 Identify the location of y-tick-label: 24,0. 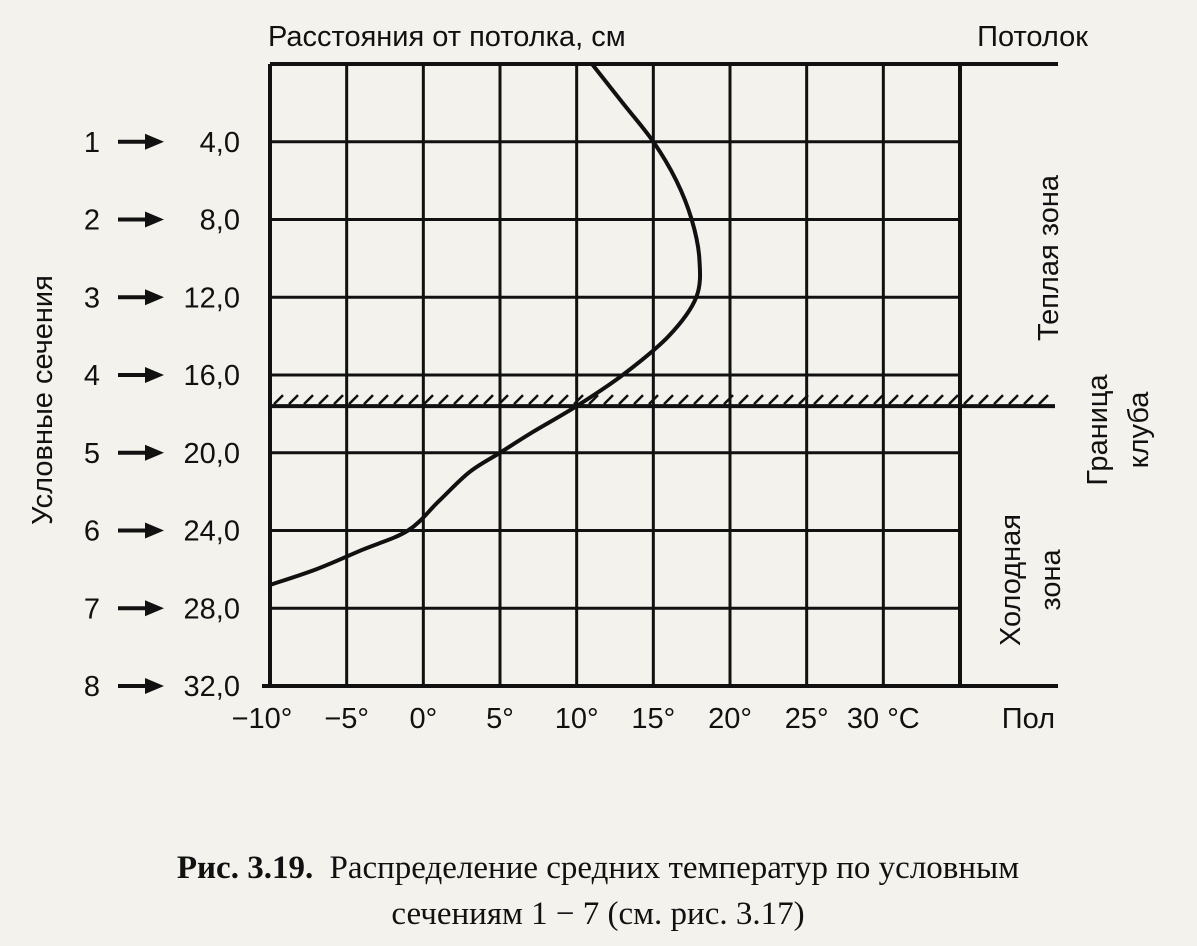
(212, 532).